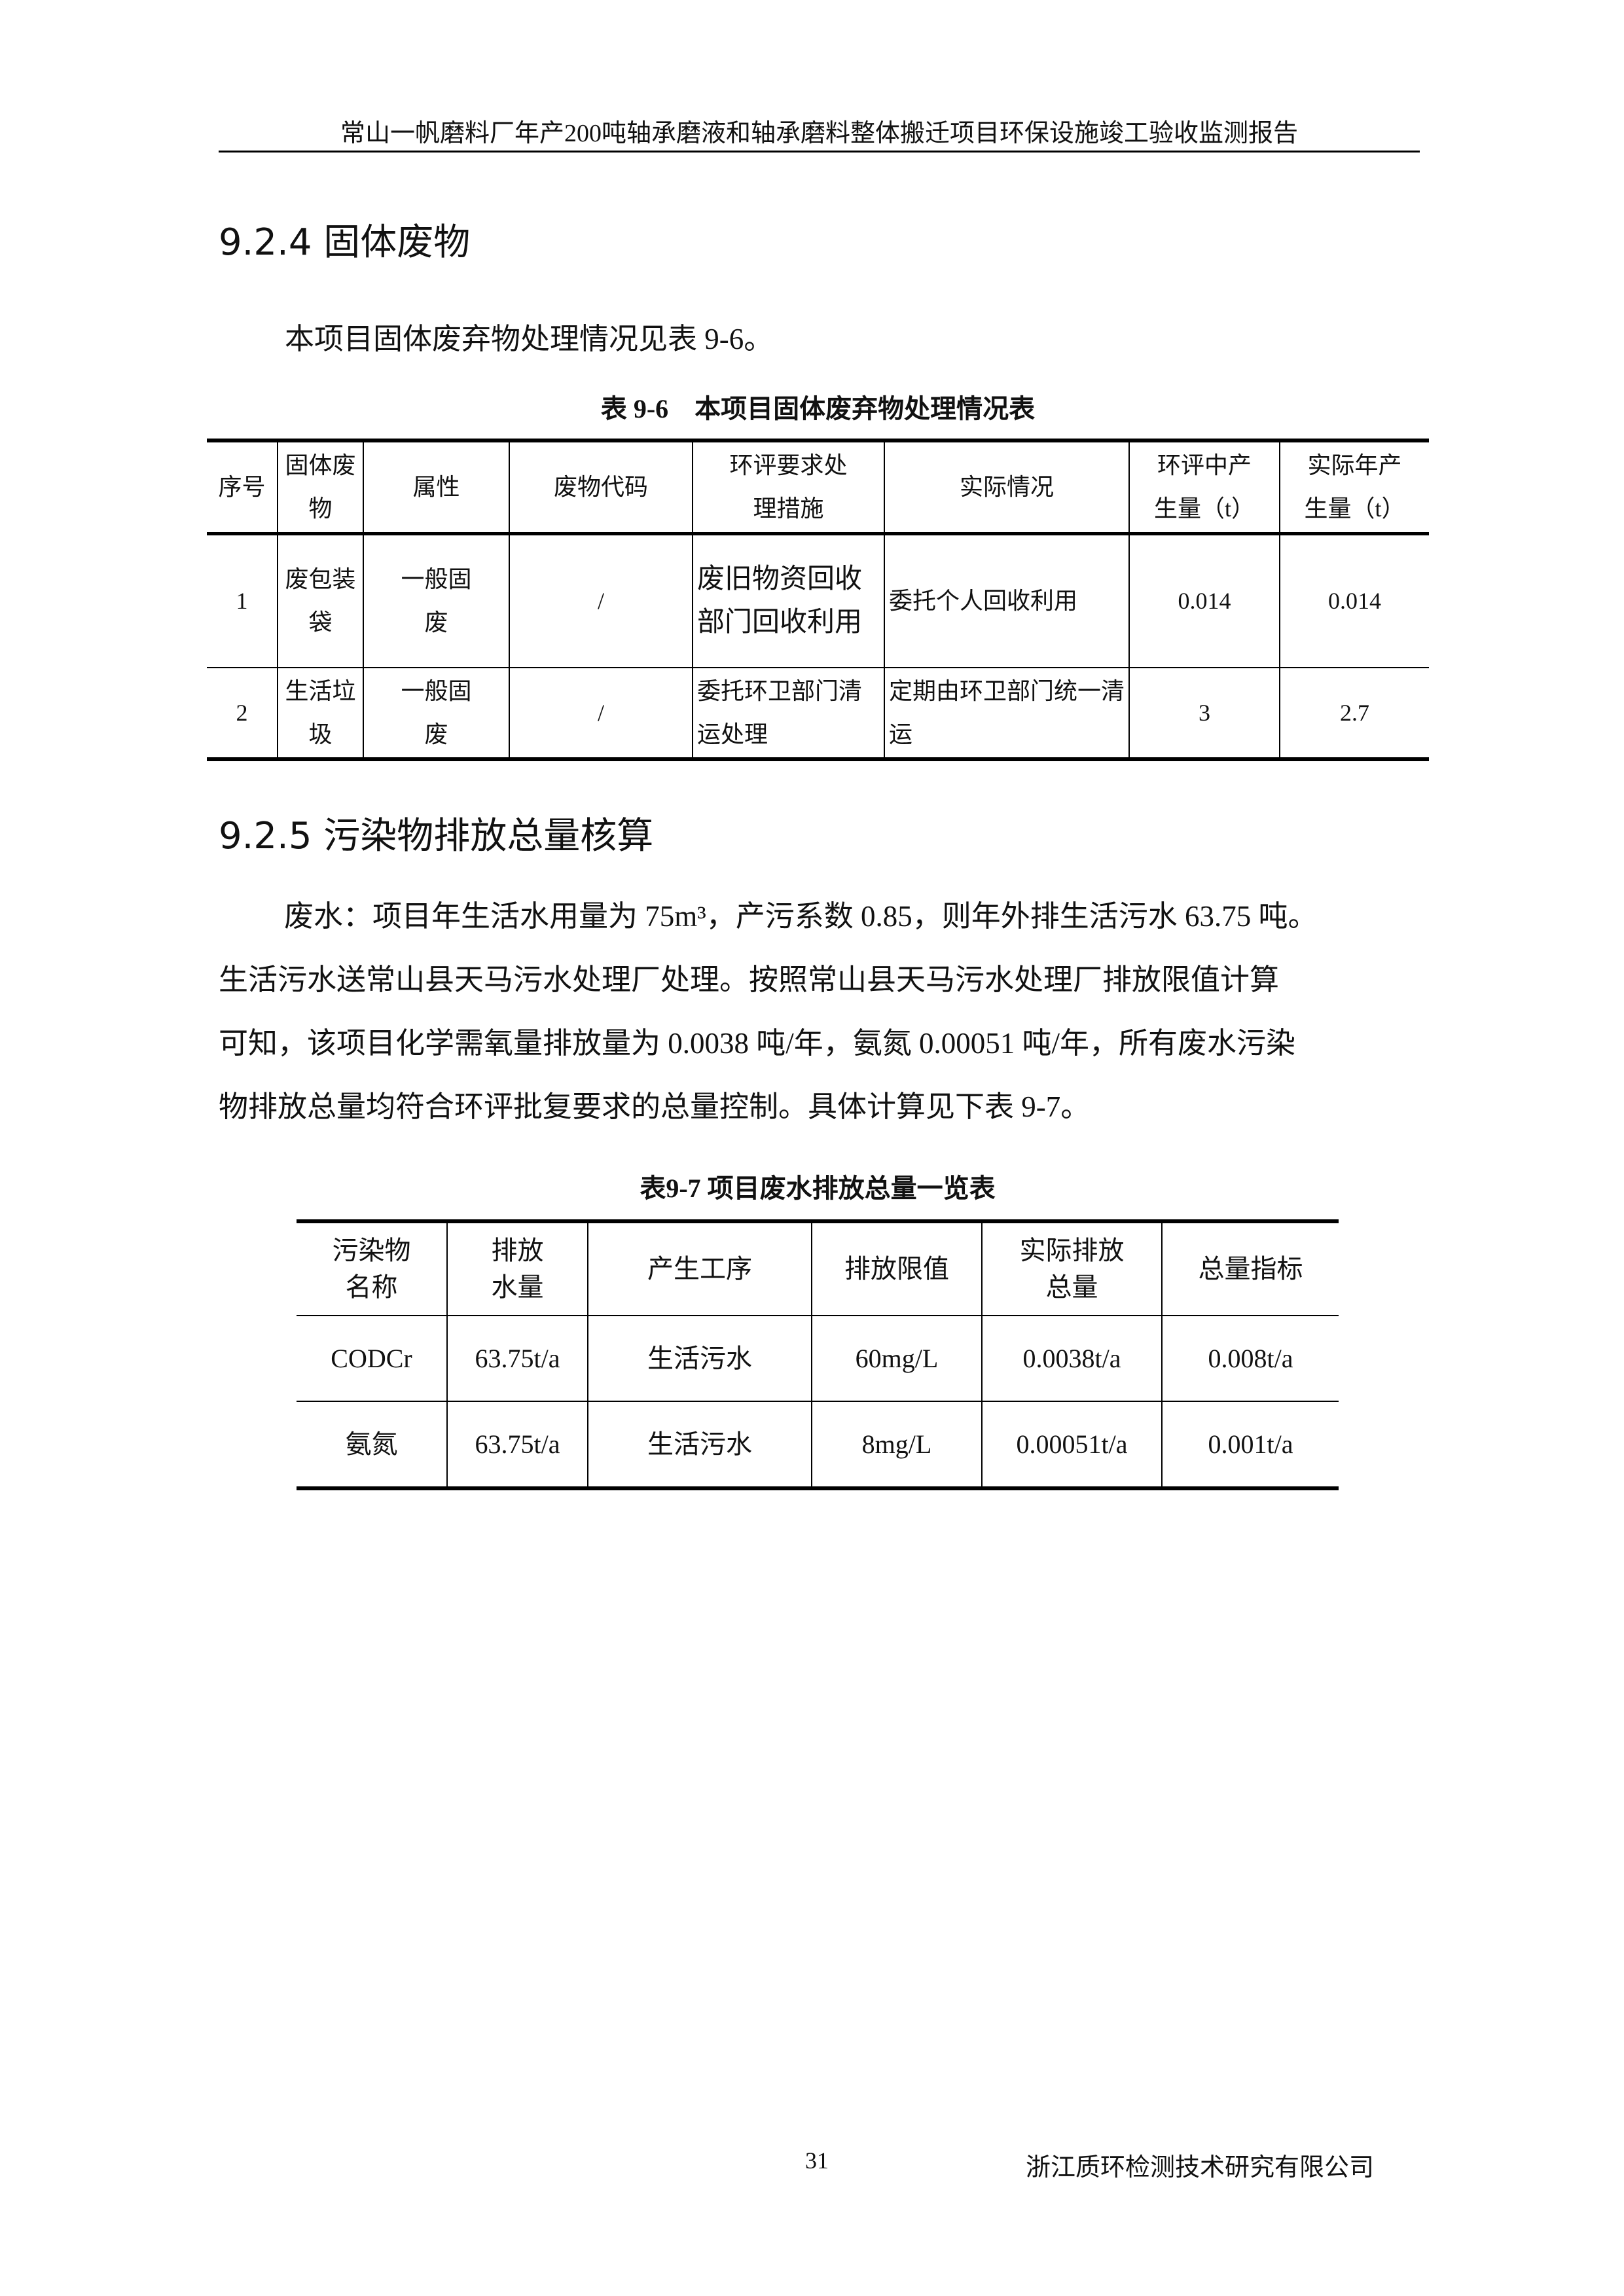  What do you see at coordinates (1007, 714) in the screenshot?
I see `cell: 定期由环卫部门统一清运` at bounding box center [1007, 714].